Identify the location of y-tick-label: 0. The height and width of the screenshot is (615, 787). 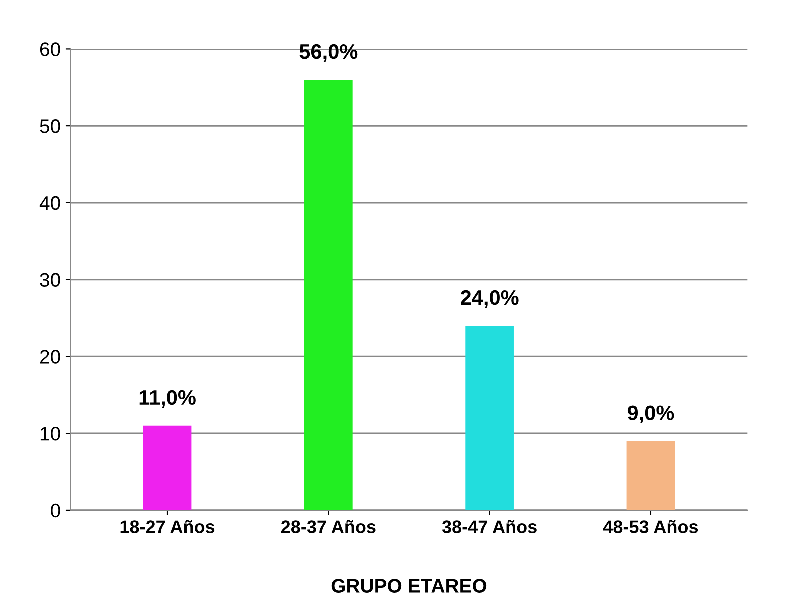
(55, 511).